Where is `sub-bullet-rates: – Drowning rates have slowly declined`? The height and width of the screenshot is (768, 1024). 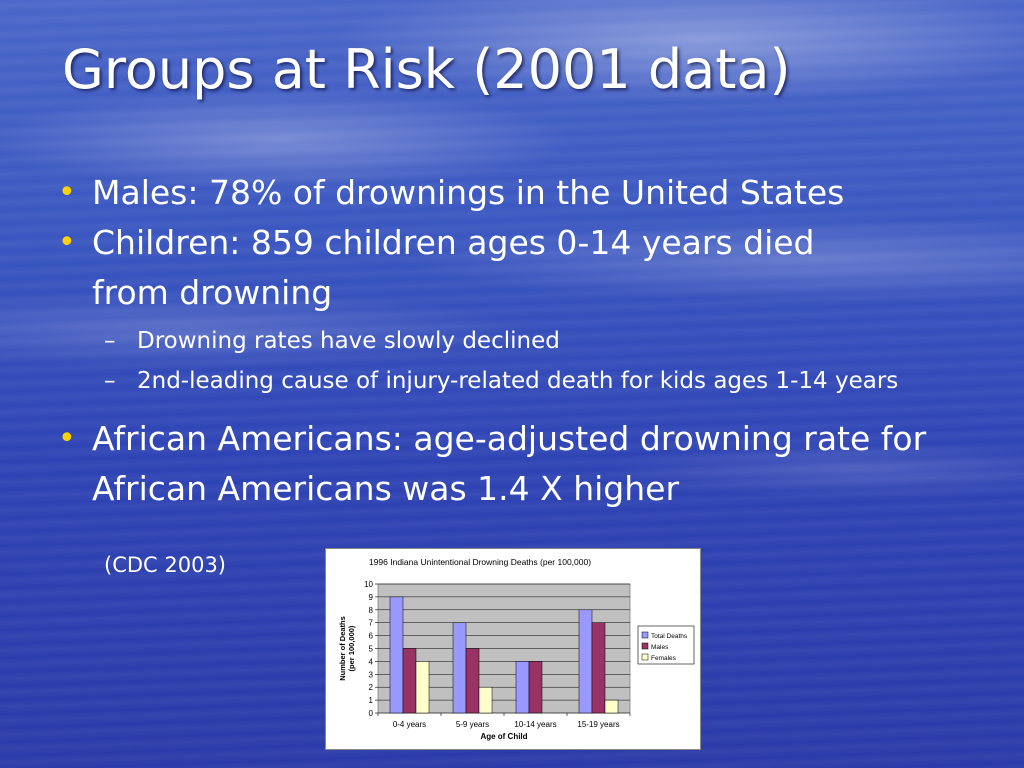
sub-bullet-rates: – Drowning rates have slowly declined is located at coordinates (502, 341).